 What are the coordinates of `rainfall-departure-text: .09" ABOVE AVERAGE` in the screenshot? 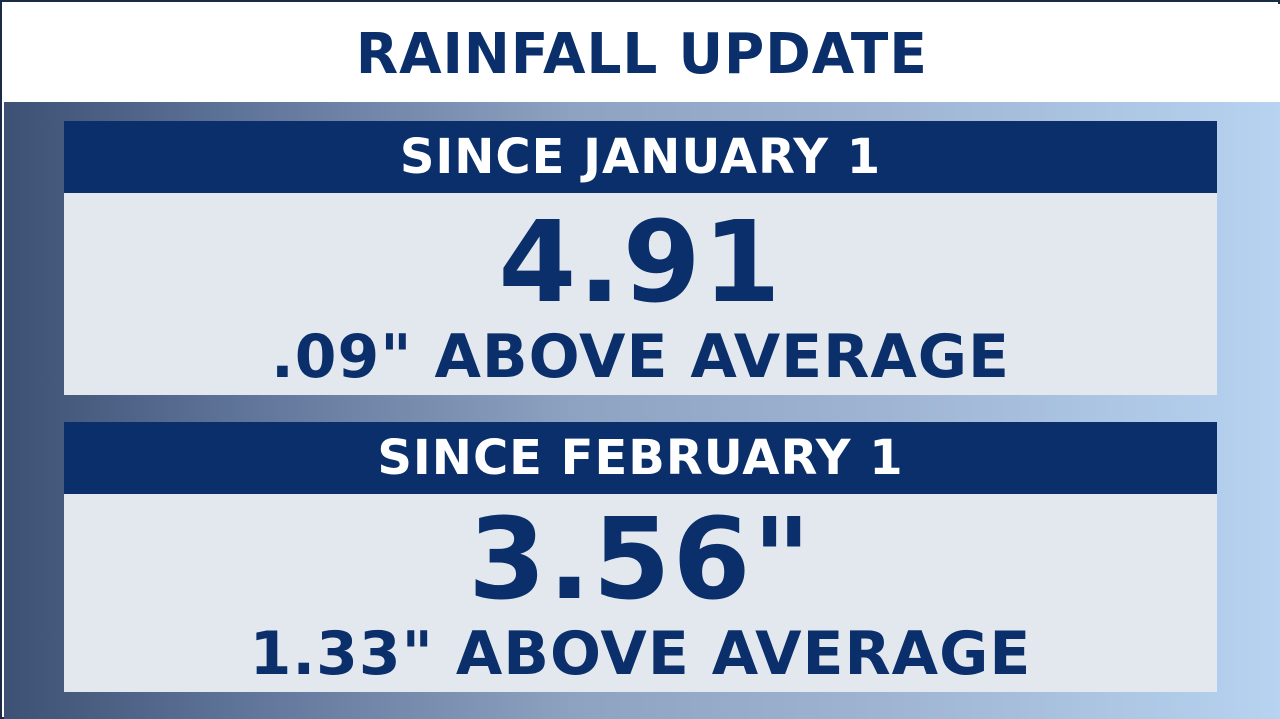 It's located at (640, 357).